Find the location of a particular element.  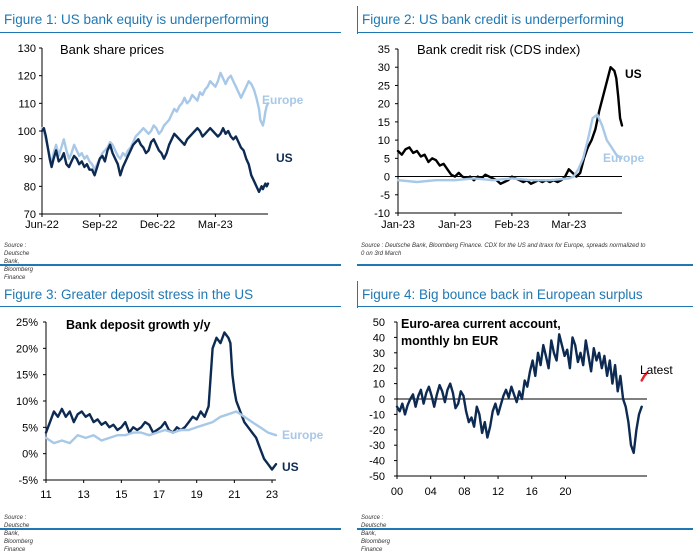

chart-3-y-tick-label: 25% is located at coordinates (27, 323).